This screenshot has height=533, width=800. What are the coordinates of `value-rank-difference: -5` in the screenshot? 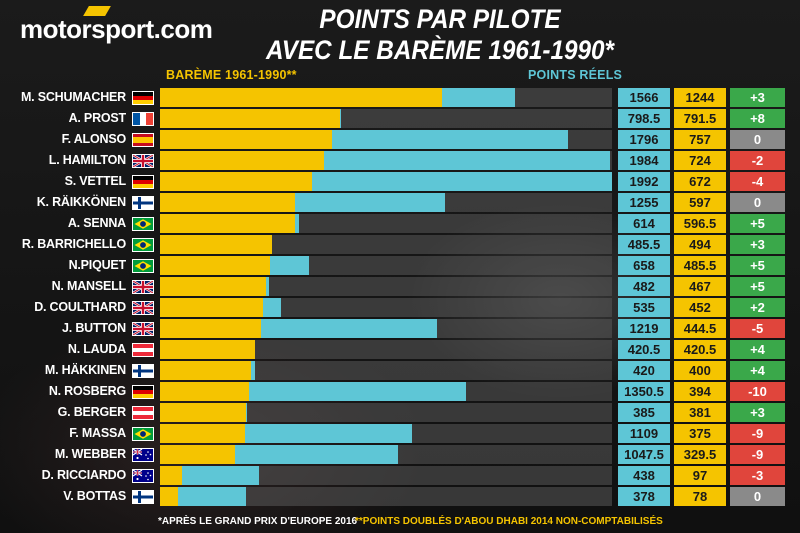 It's located at (757, 328).